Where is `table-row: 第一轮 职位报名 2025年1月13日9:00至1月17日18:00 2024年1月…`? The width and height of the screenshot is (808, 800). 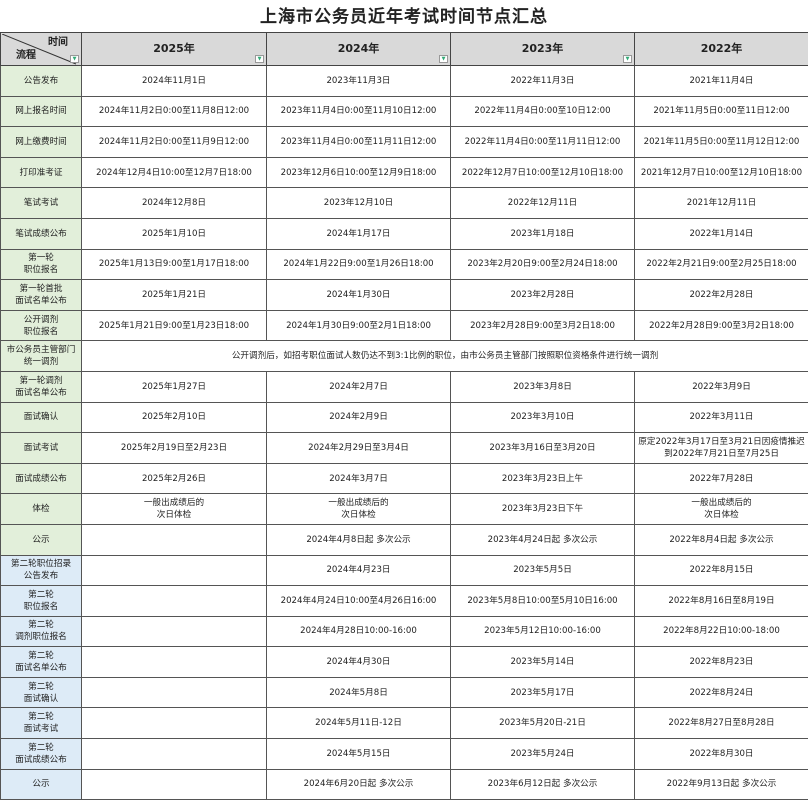
table-row: 第一轮 职位报名 2025年1月13日9:00至1月17日18:00 2024年1月… is located at coordinates (404, 264).